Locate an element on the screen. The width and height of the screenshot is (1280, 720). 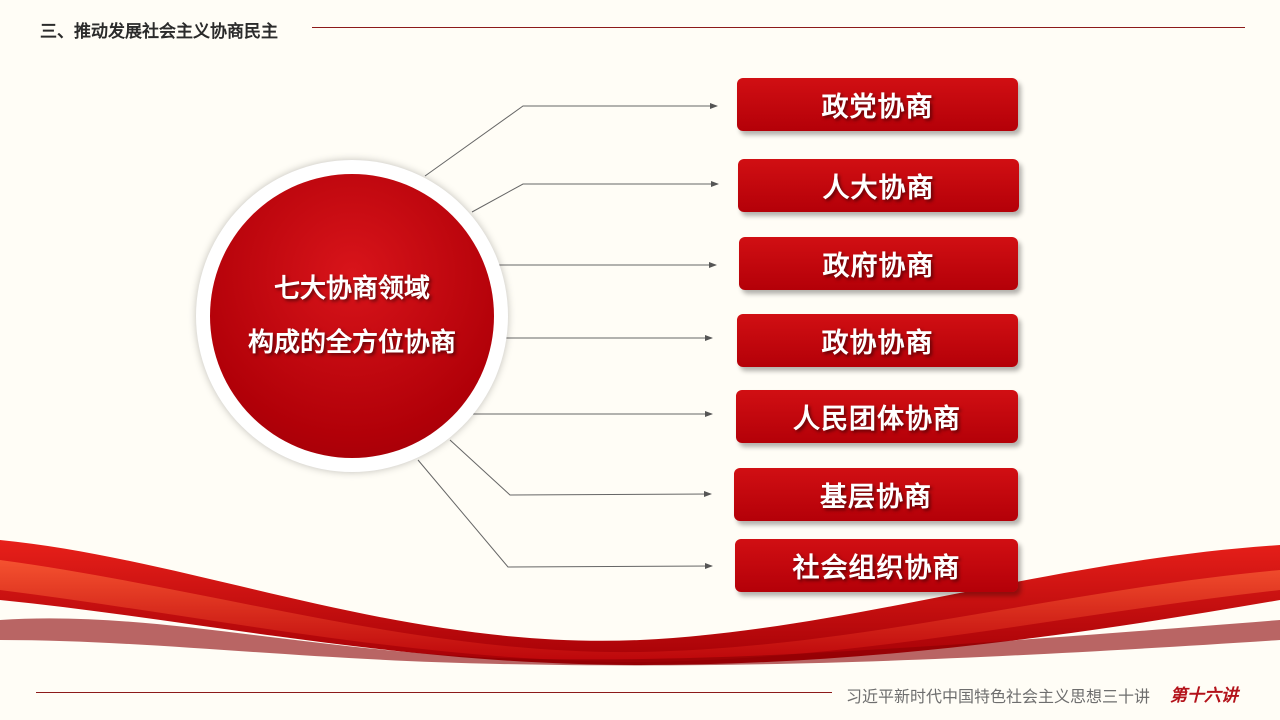
domain-box-cppcc: 政协协商 is located at coordinates (877, 340).